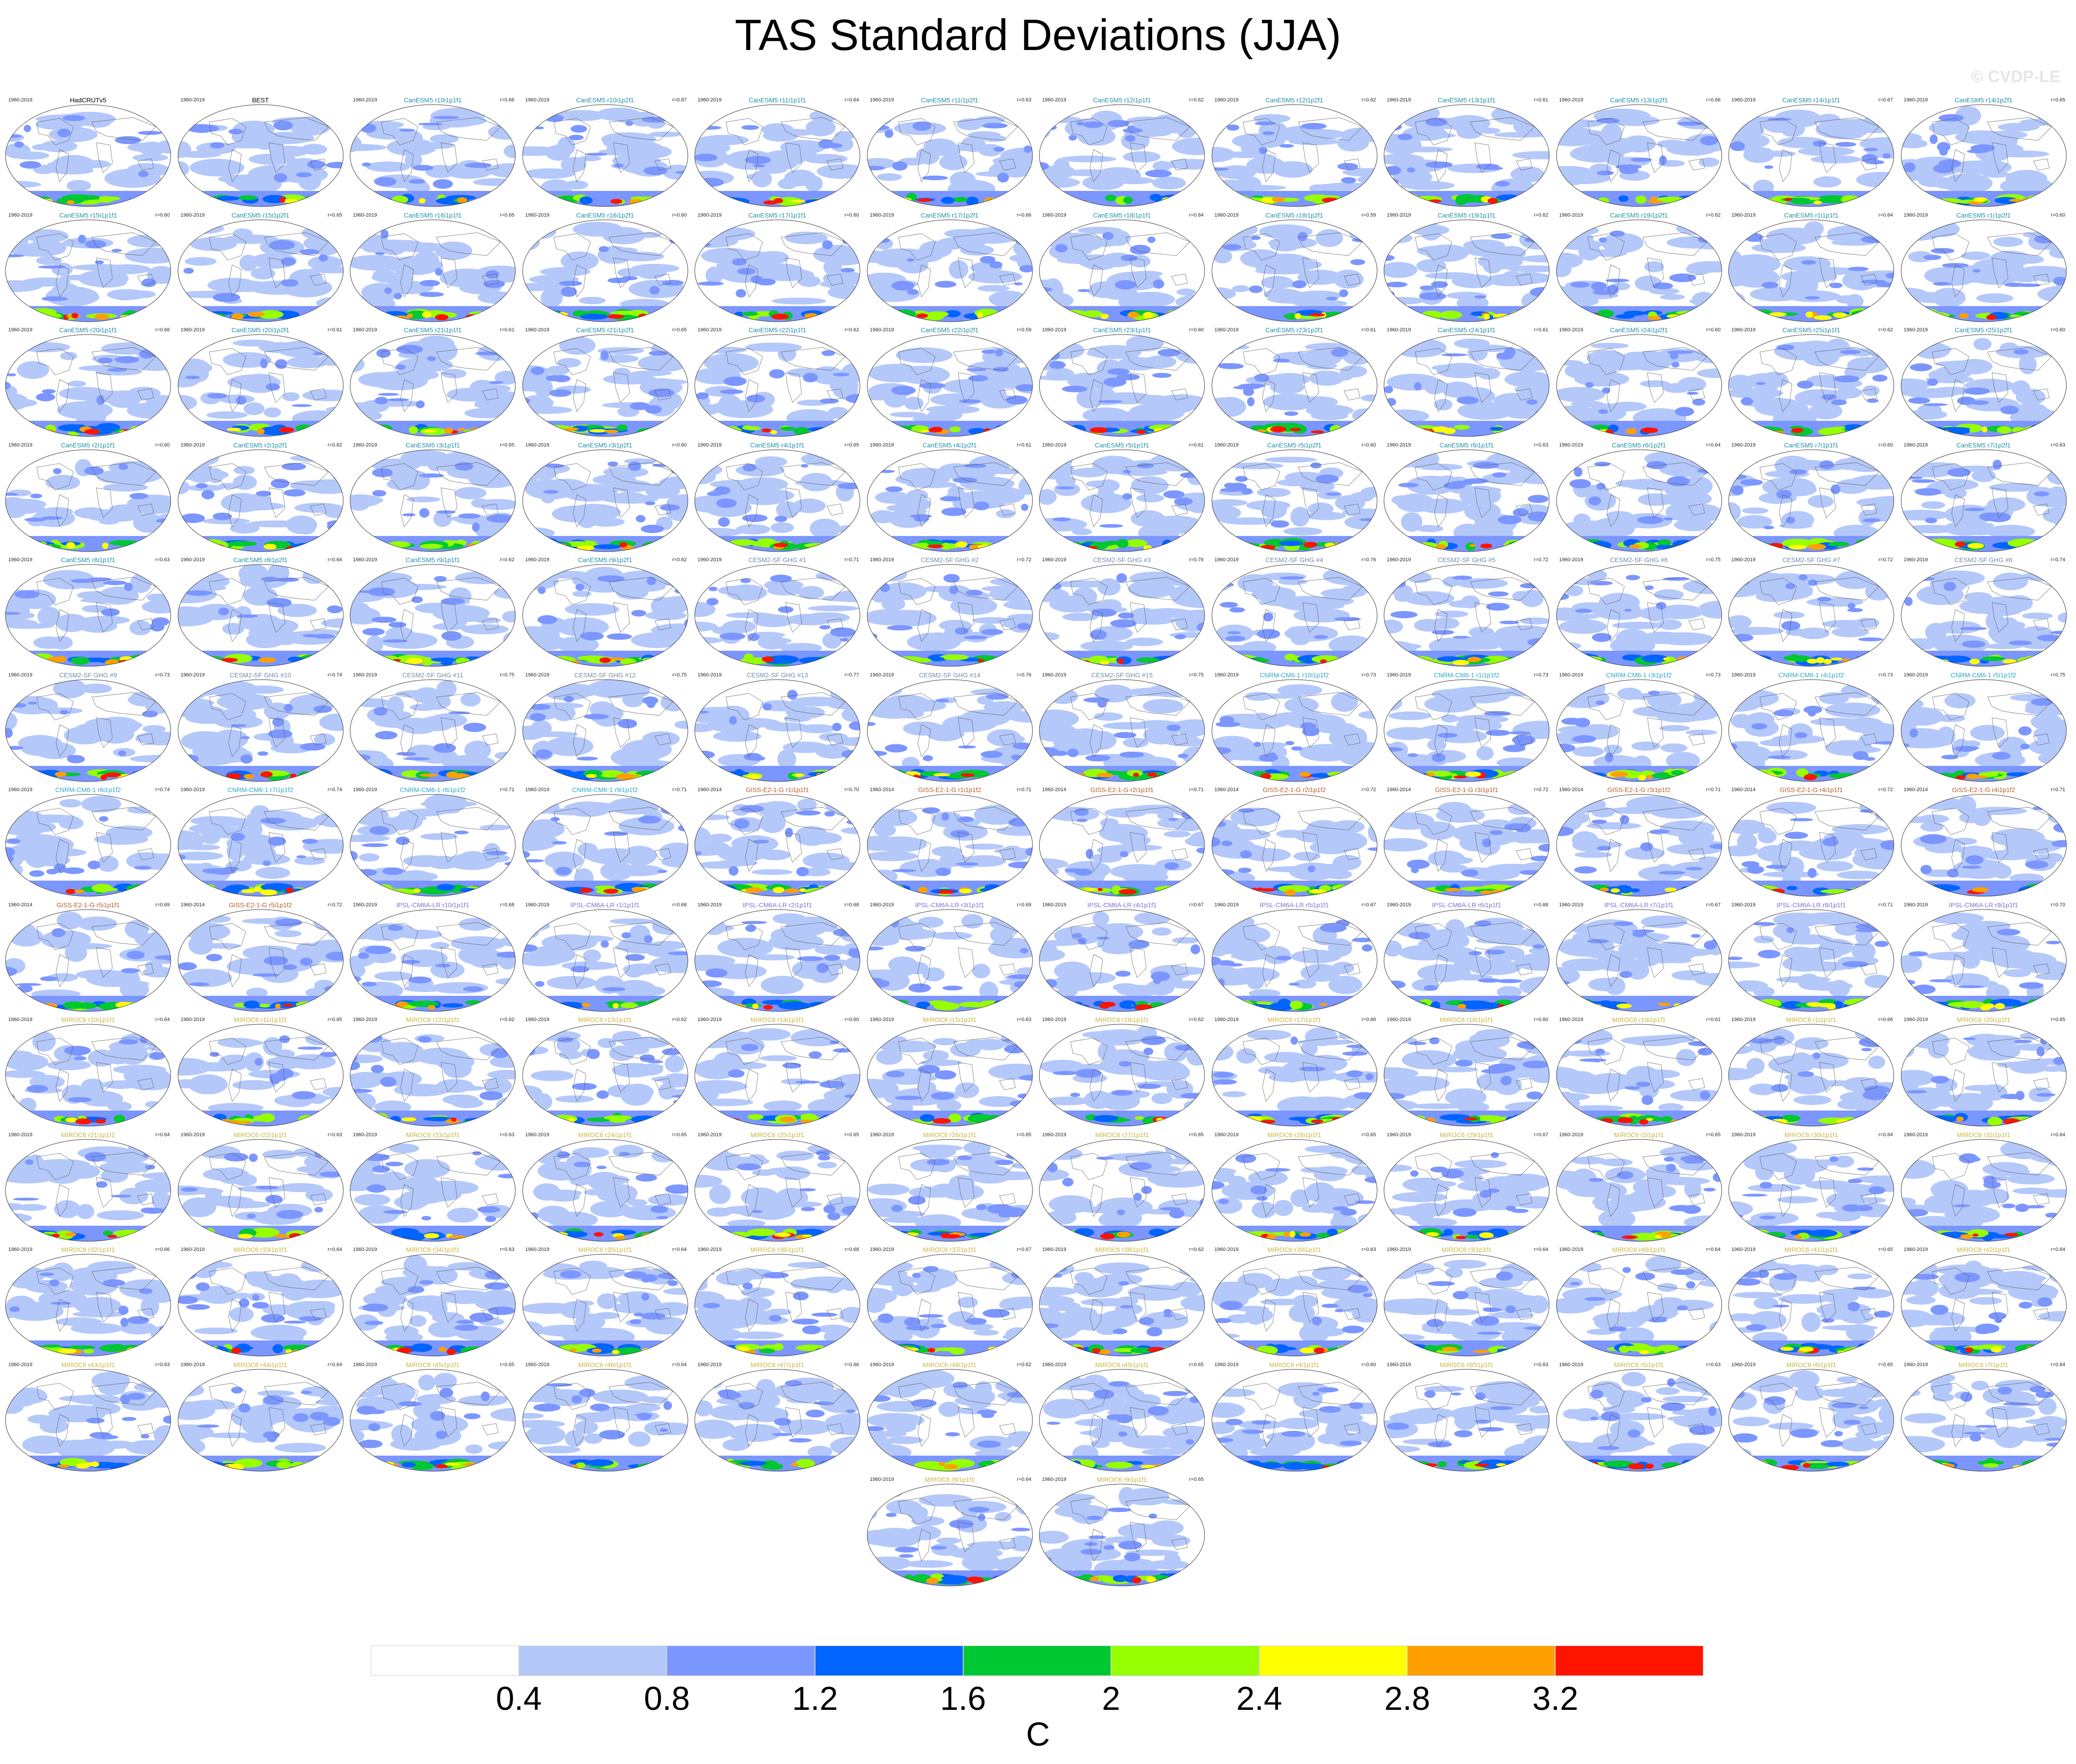  What do you see at coordinates (88, 330) in the screenshot?
I see `panel-title: CanESM5 r20i1p1f1` at bounding box center [88, 330].